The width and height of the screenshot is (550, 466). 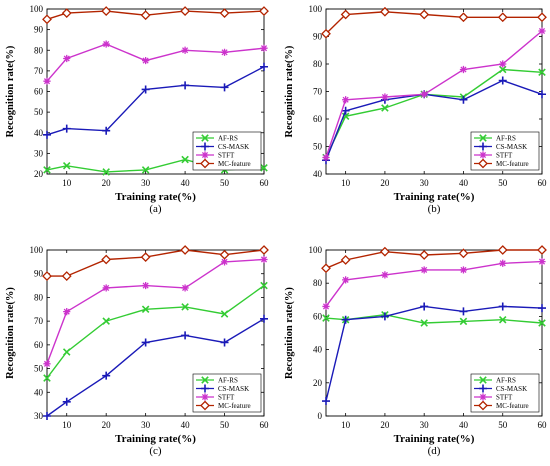 What do you see at coordinates (155, 451) in the screenshot?
I see `panel-caption: (c)` at bounding box center [155, 451].